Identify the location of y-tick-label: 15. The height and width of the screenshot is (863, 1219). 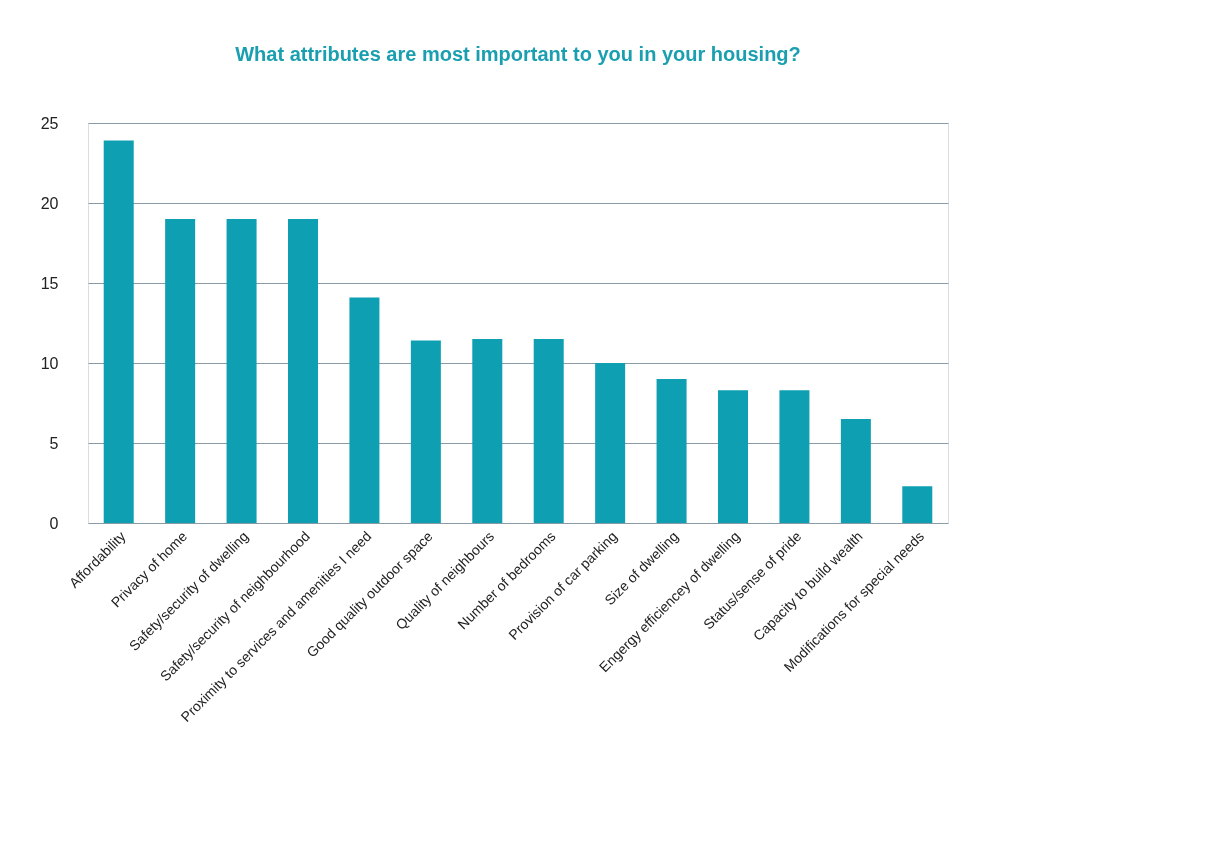
(49, 283).